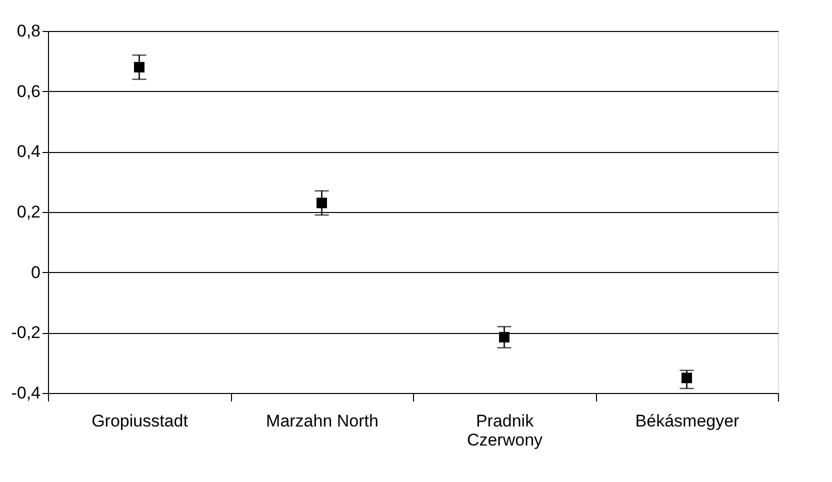  Describe the element at coordinates (25, 332) in the screenshot. I see `y-tick-label: -0,2` at that location.